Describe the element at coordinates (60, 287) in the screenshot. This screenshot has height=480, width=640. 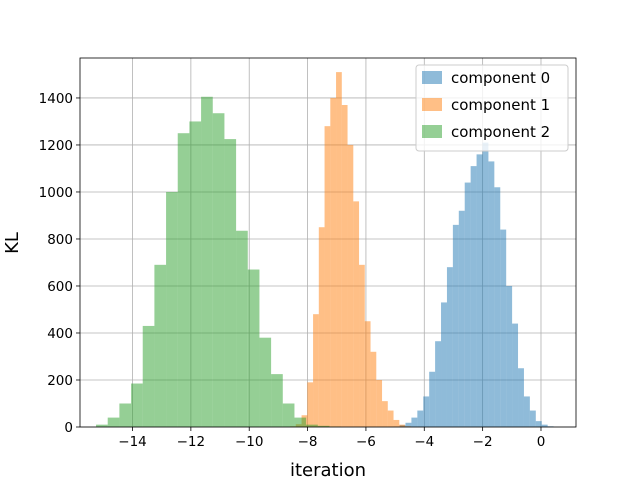
I see `y-tick-label: 600` at that location.